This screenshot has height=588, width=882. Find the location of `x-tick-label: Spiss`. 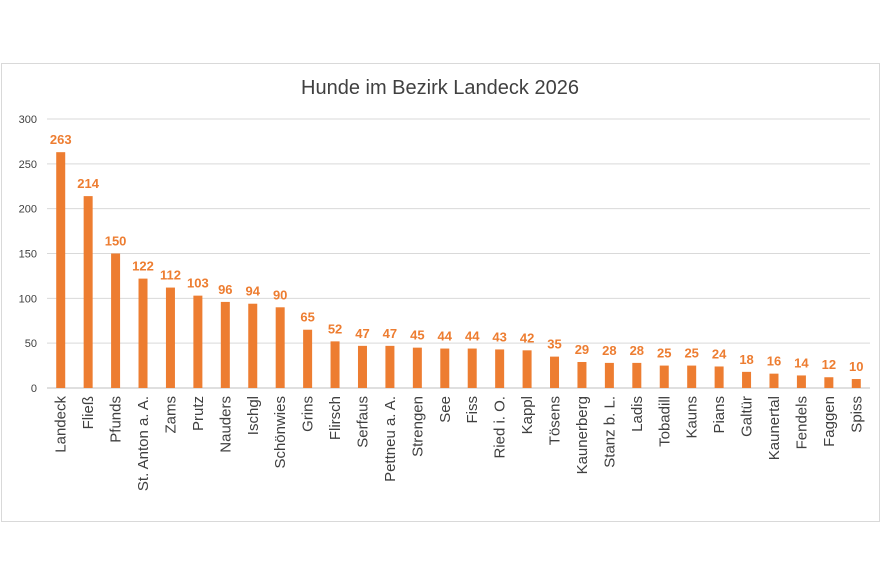

x-tick-label: Spiss is located at coordinates (856, 414).